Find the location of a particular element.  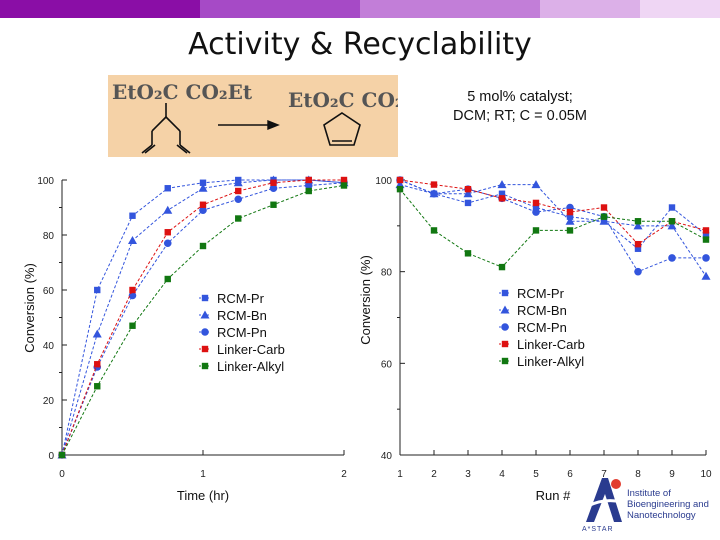

legend-label: Linker-Alkyl is located at coordinates (250, 366).